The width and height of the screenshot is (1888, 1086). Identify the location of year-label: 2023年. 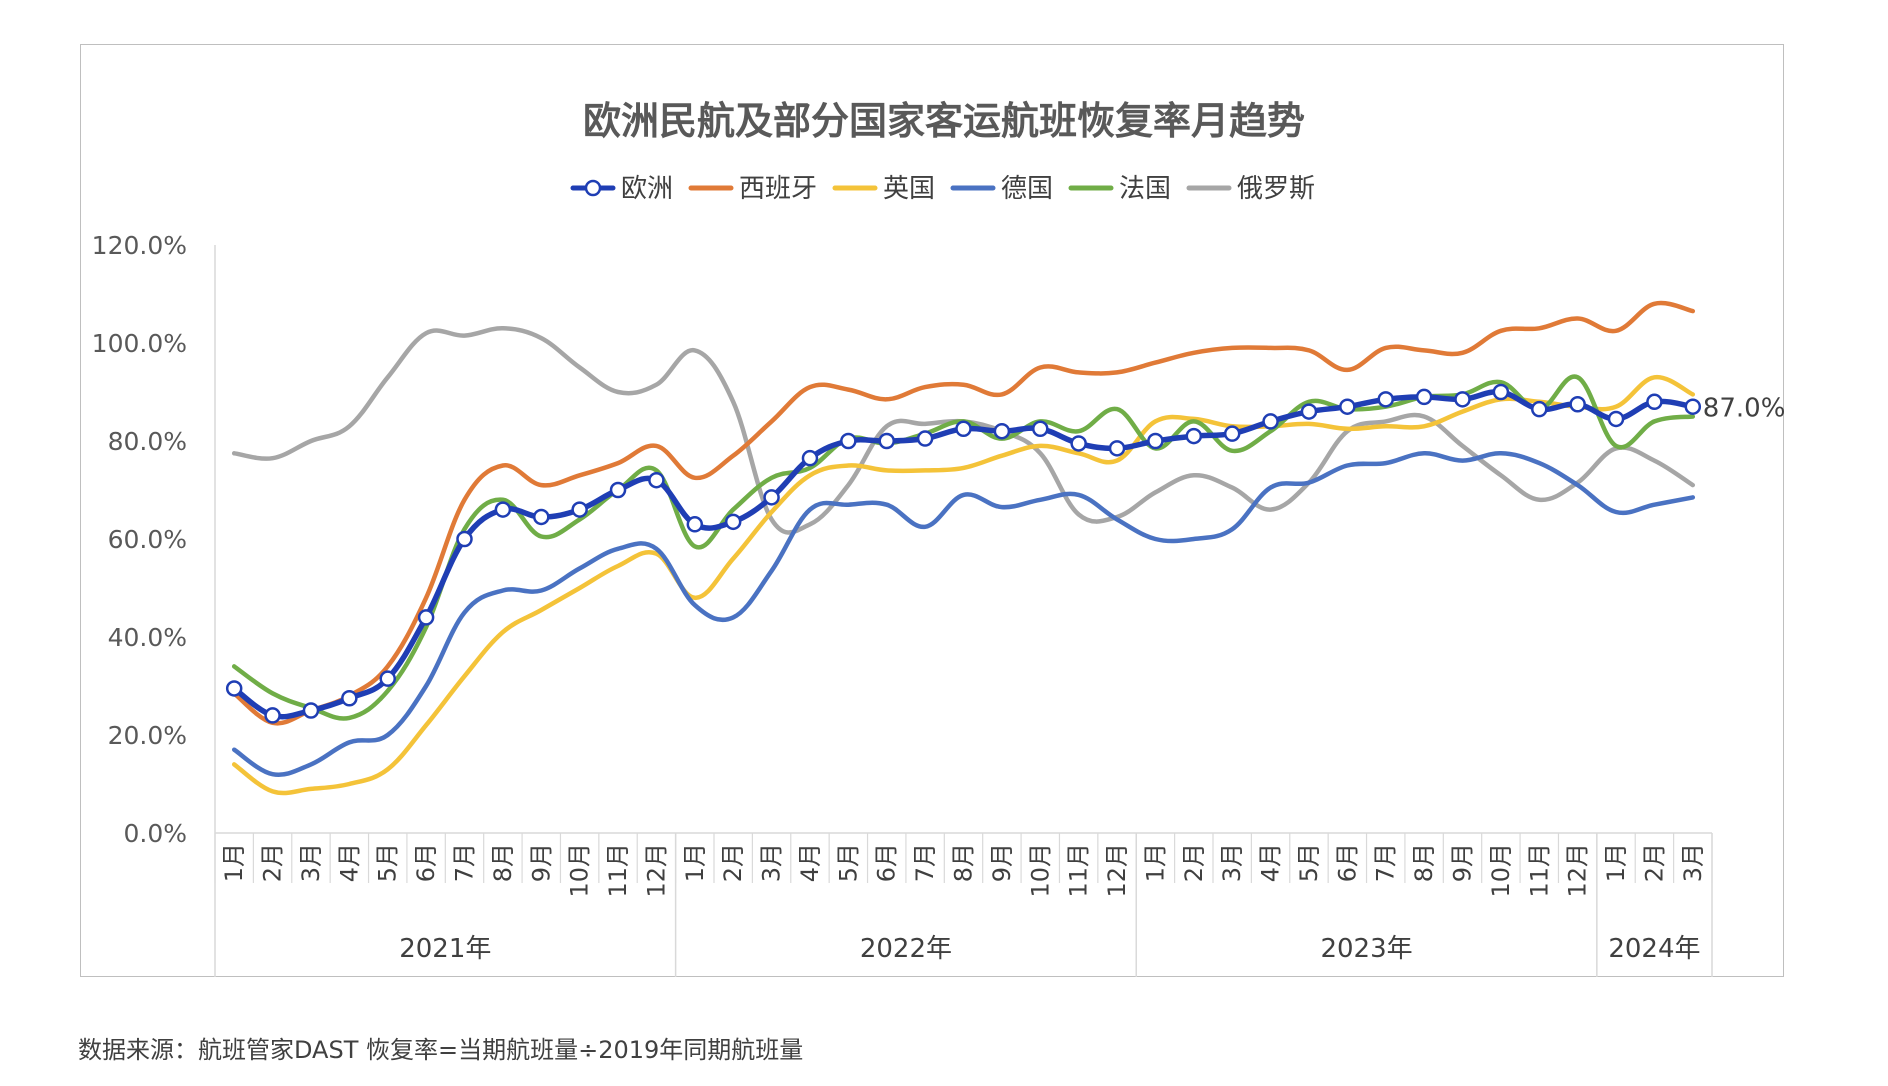
(1366, 949).